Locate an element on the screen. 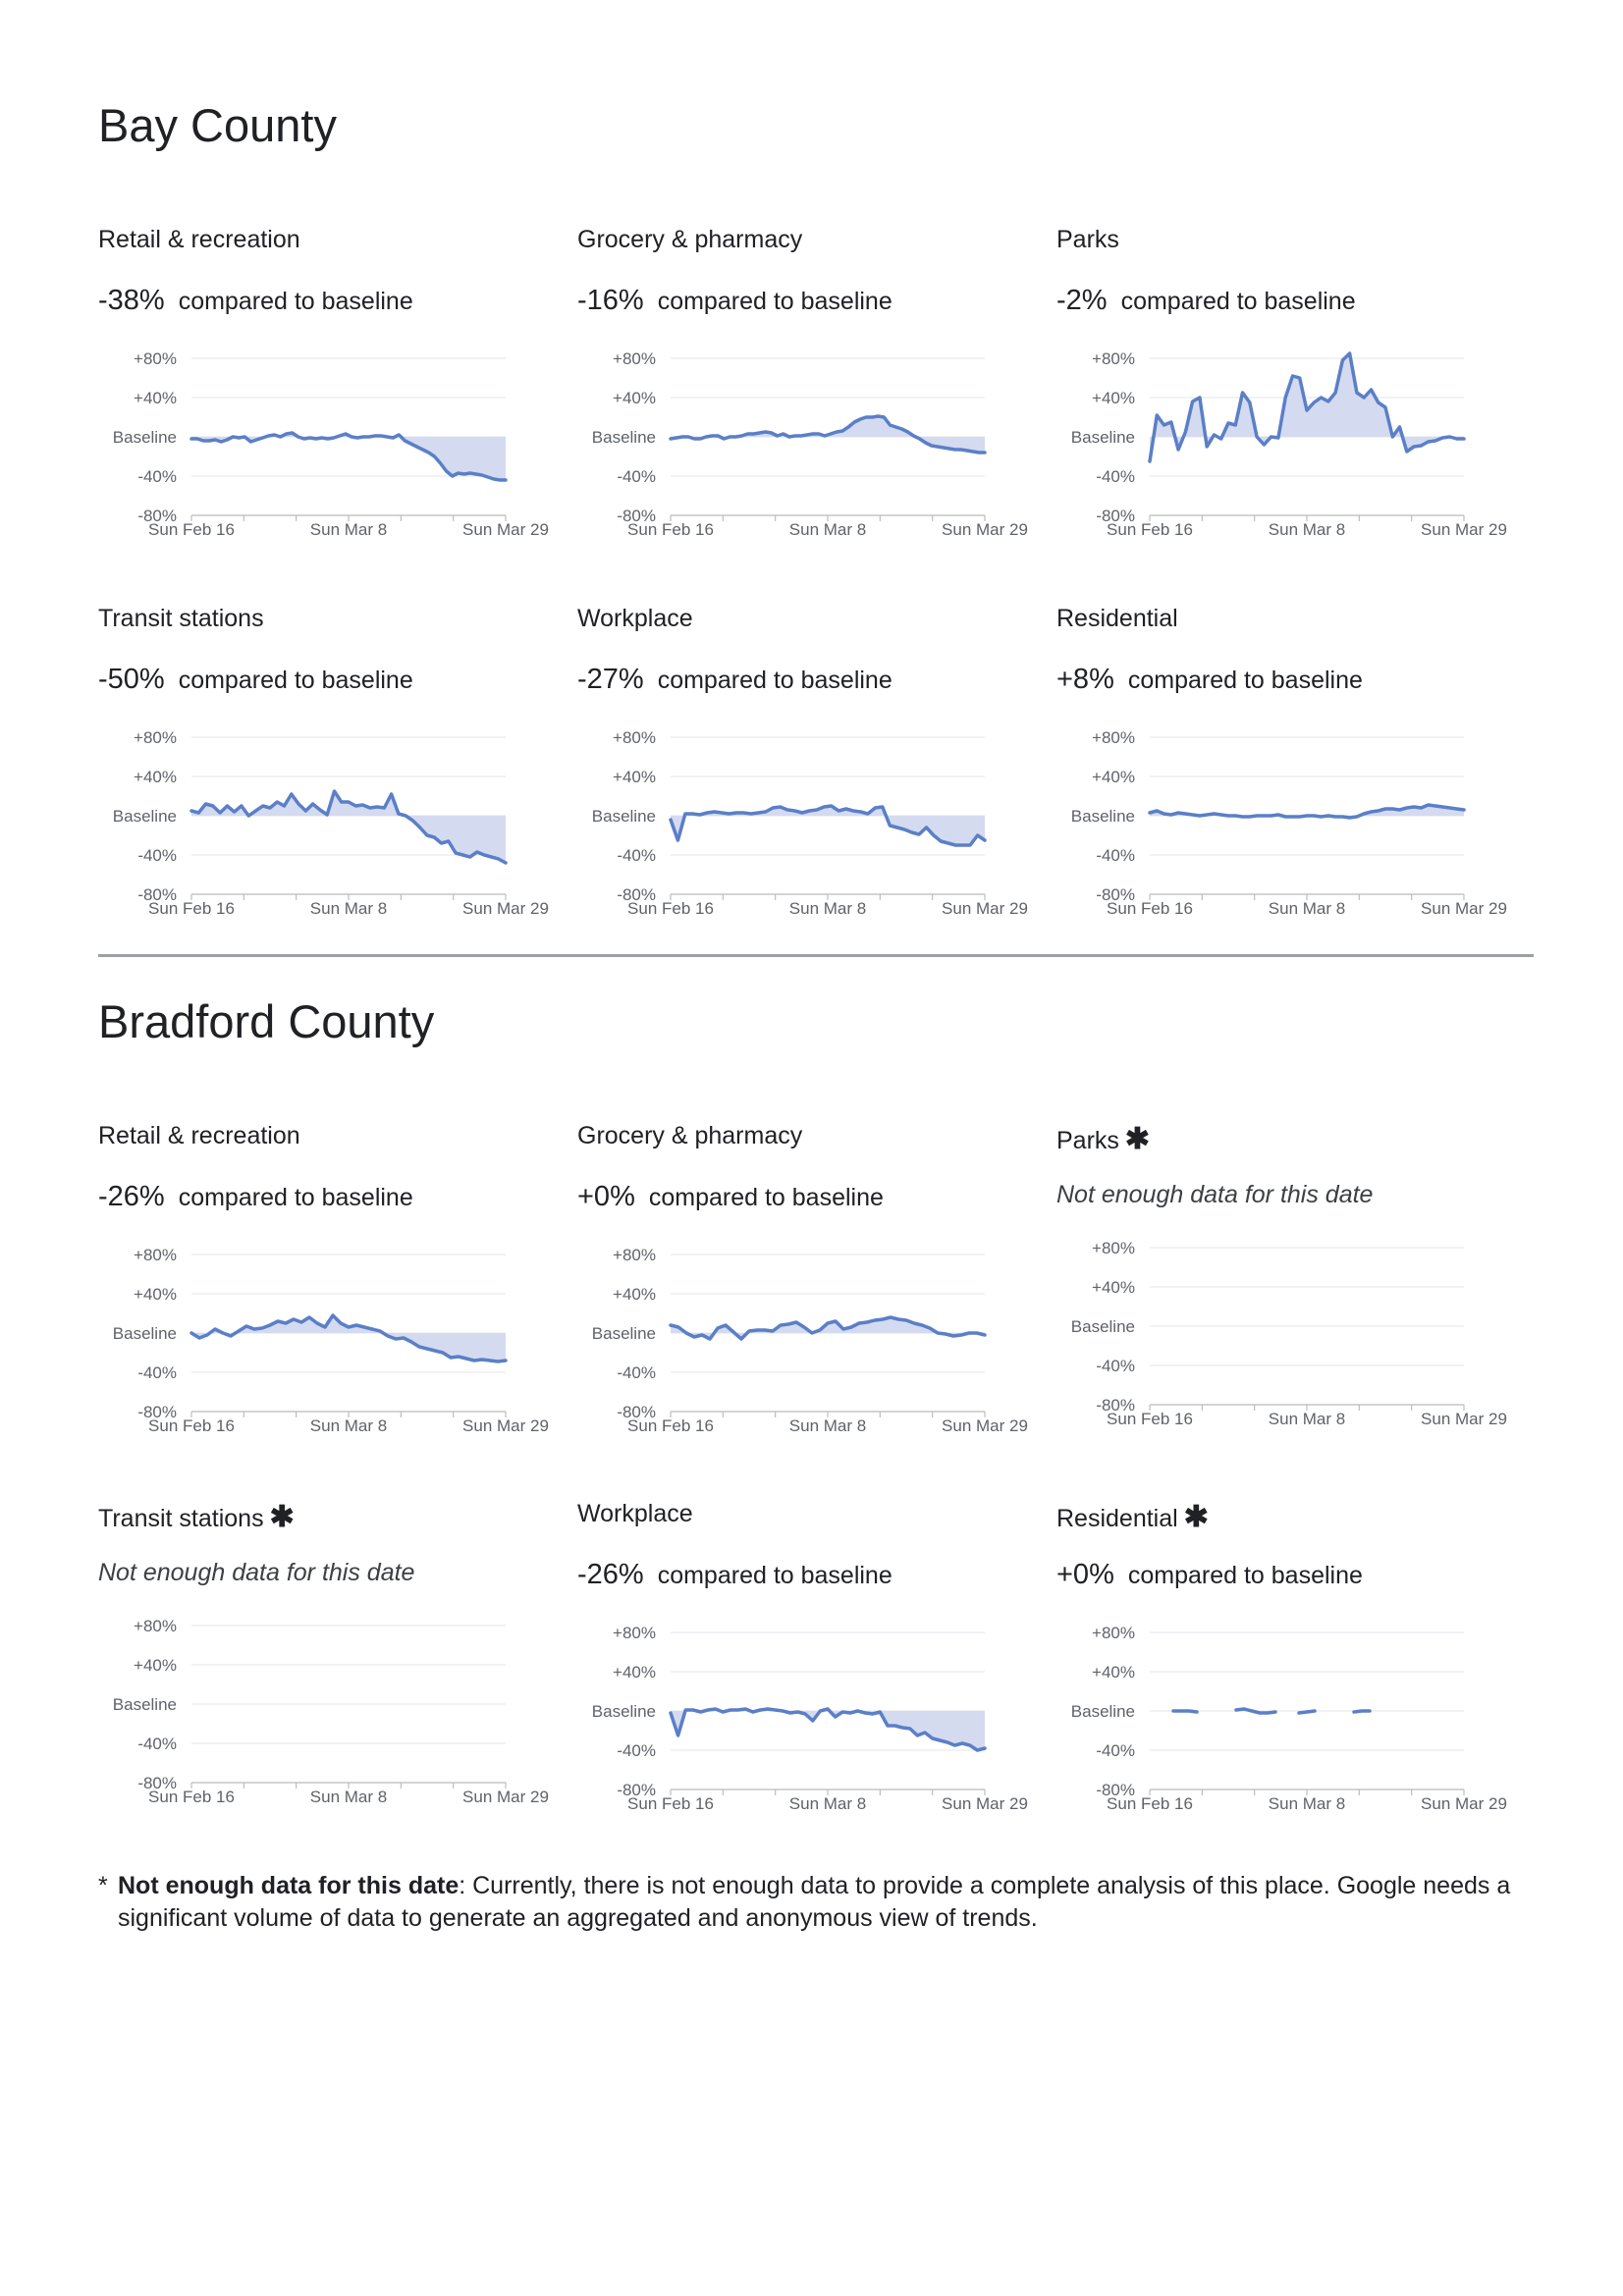 The height and width of the screenshot is (2296, 1623). category-label: Workplace is located at coordinates (635, 1513).